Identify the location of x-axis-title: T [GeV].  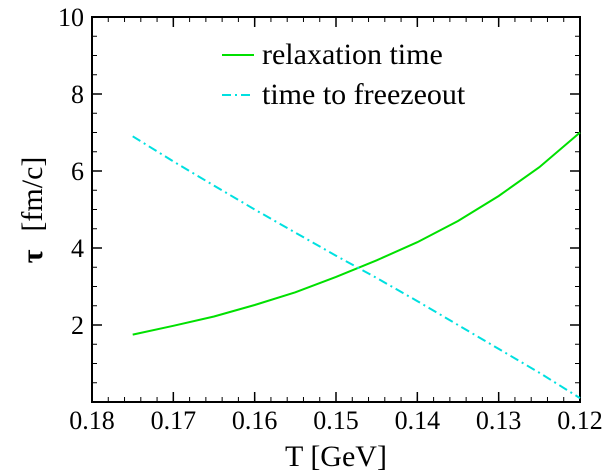
(336, 455).